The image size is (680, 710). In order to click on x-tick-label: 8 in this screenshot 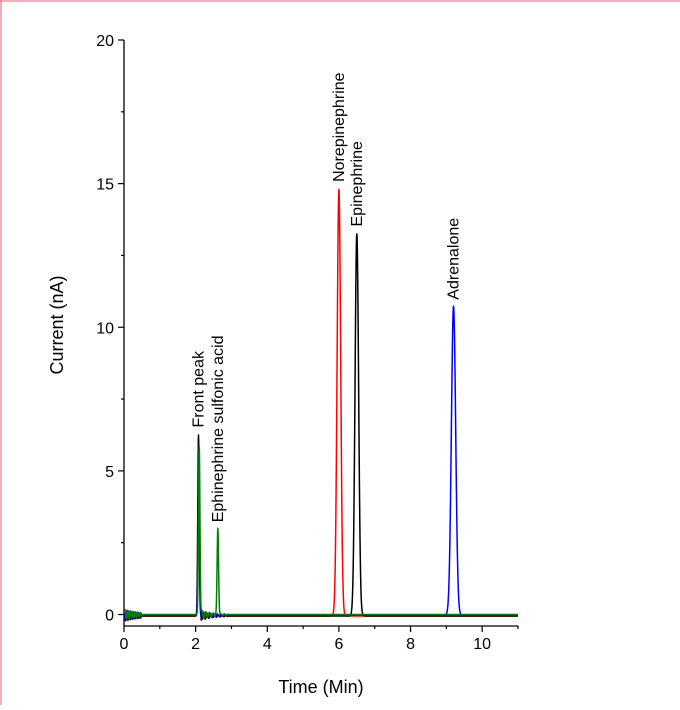, I will do `click(410, 644)`.